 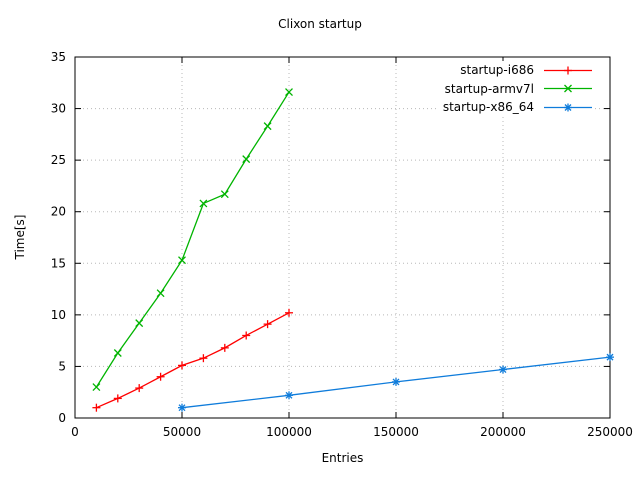 I want to click on legend-entry: startup-armv7l, so click(x=517, y=89).